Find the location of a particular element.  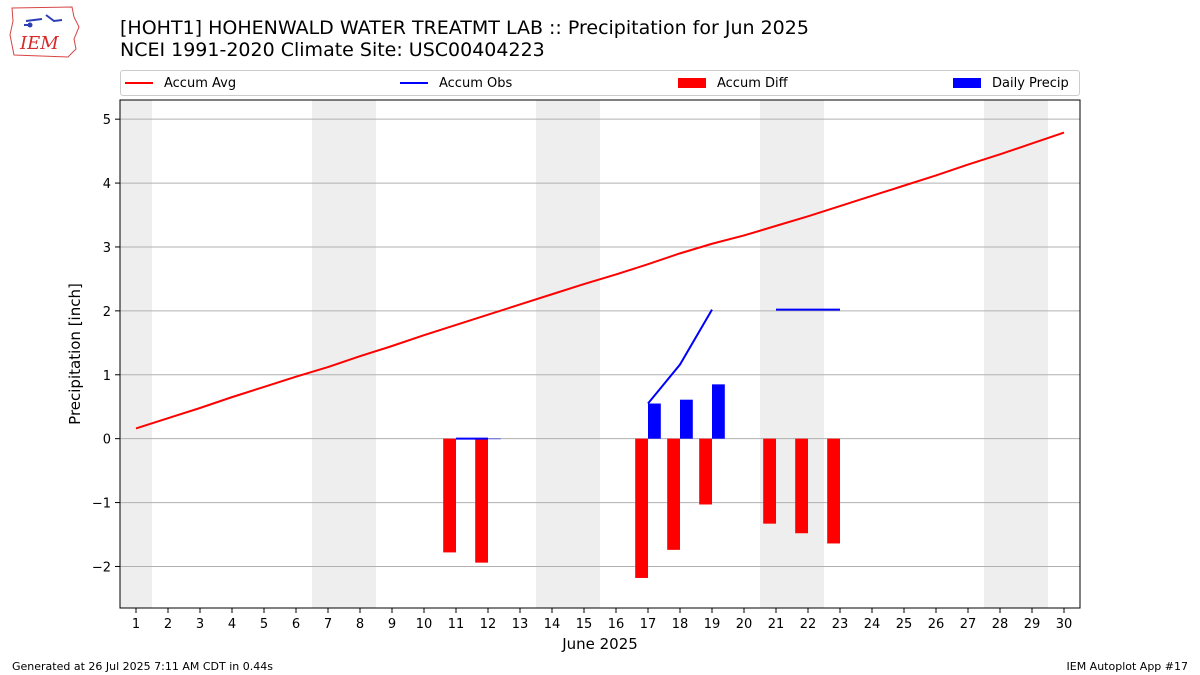

x-tick-label: 13 is located at coordinates (520, 624).